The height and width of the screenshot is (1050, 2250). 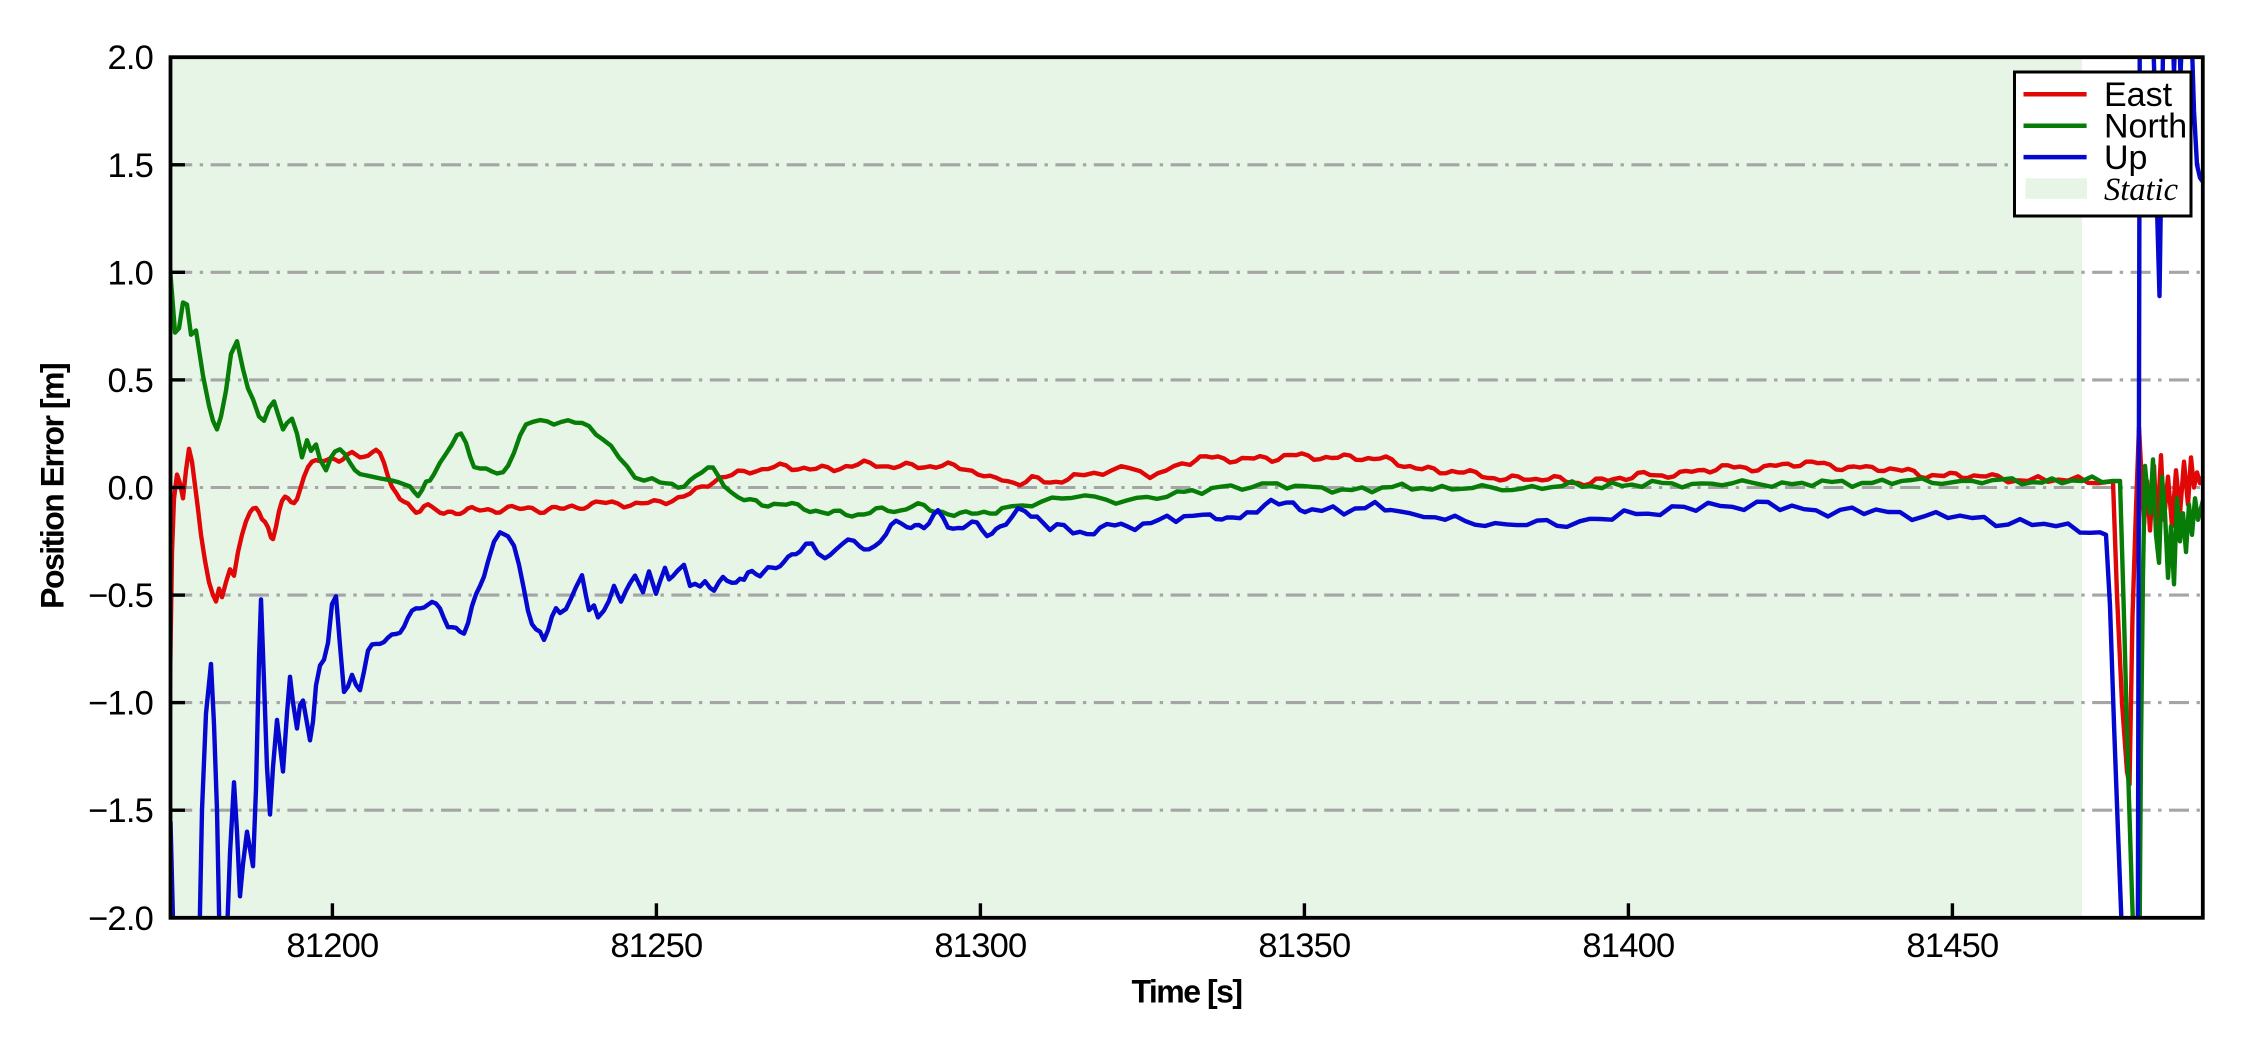 What do you see at coordinates (1304, 946) in the screenshot?
I see `svg-text: 81350` at bounding box center [1304, 946].